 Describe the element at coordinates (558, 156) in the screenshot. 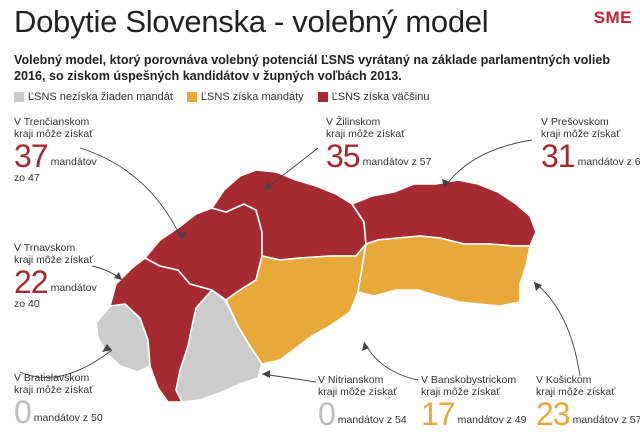

I see `callout-presovsky-seats: 31` at that location.